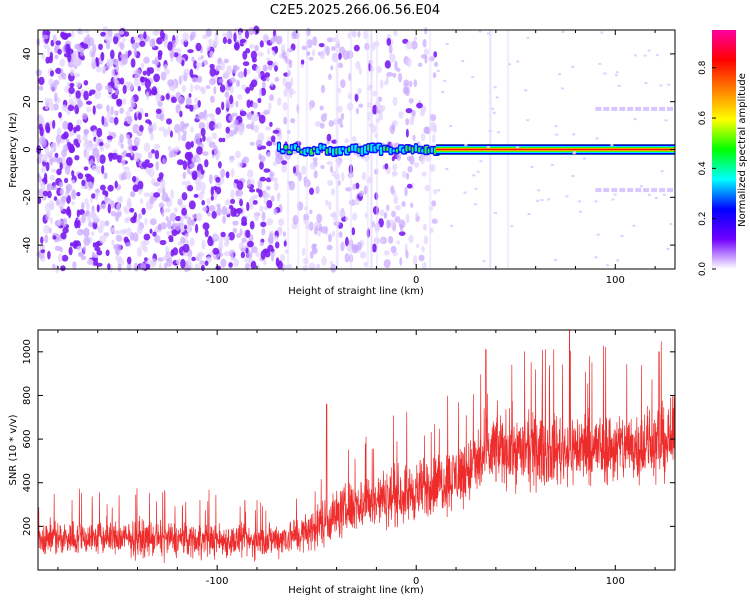  What do you see at coordinates (289, 152) in the screenshot?
I see `carrier-fragment-inner` at bounding box center [289, 152].